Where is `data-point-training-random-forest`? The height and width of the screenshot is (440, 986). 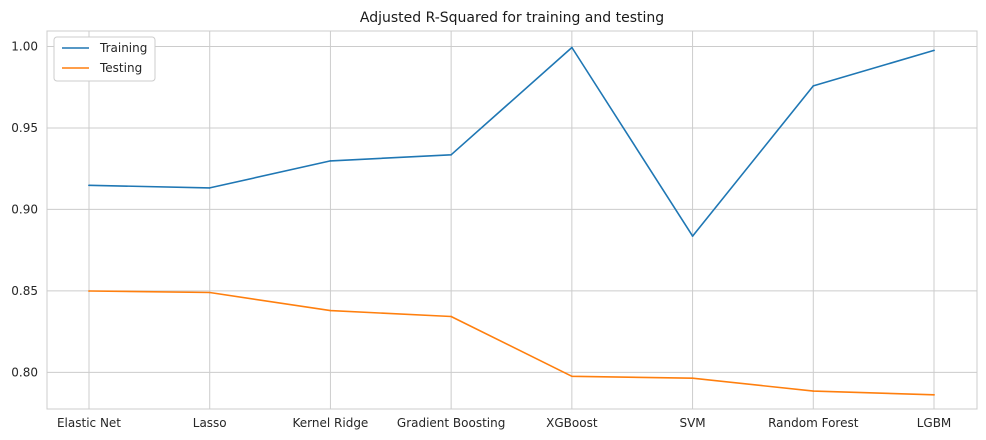
data-point-training-random-forest is located at coordinates (813, 86).